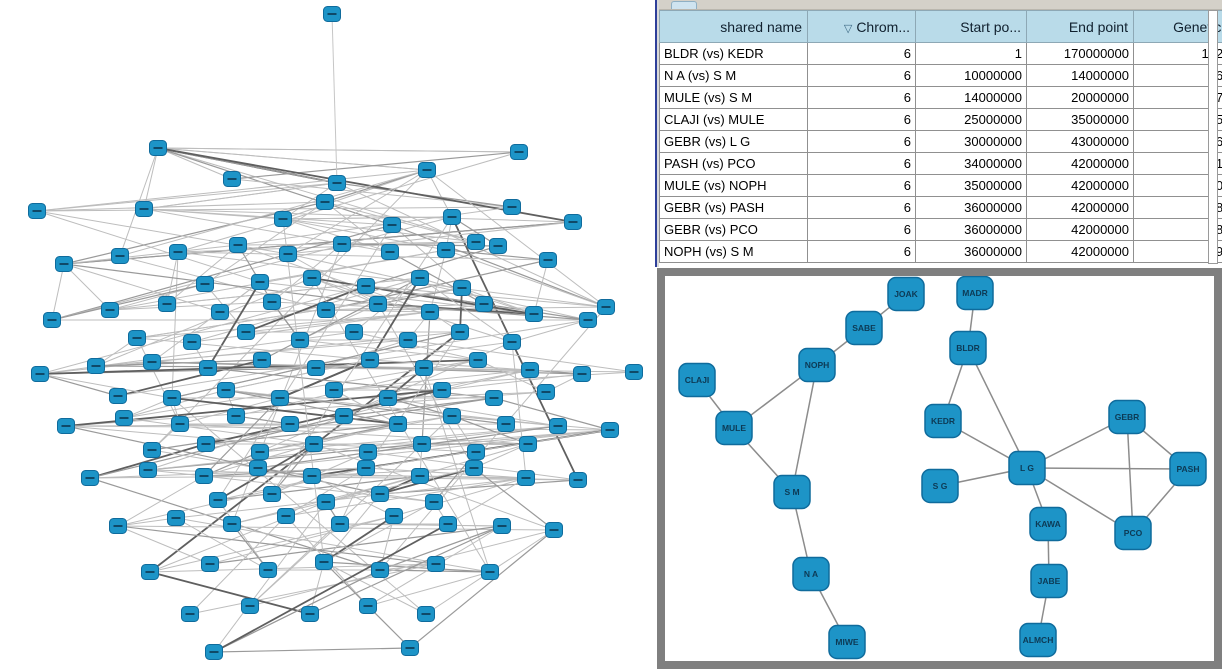 The height and width of the screenshot is (669, 1222). I want to click on table-cell: MULE (vs) NOPH, so click(733, 185).